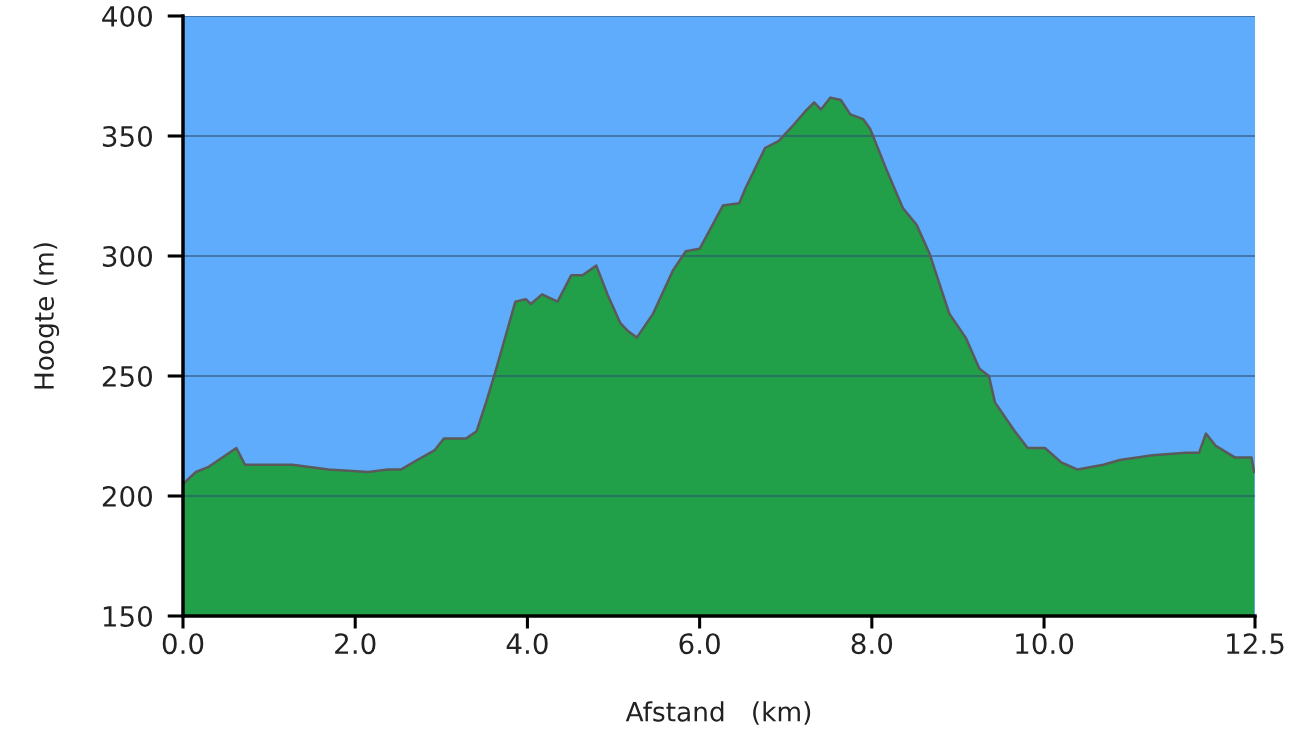 The height and width of the screenshot is (740, 1300). What do you see at coordinates (699, 644) in the screenshot?
I see `x-tick-label: 6.0` at bounding box center [699, 644].